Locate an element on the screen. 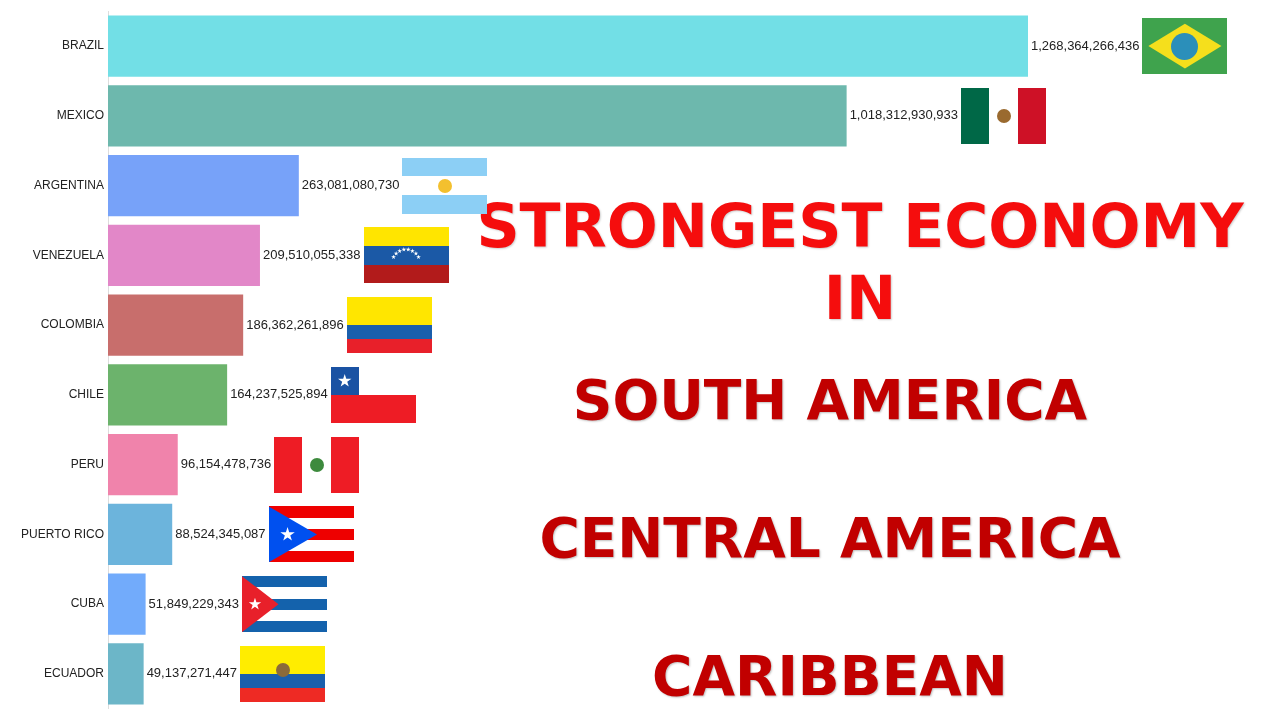  text: STRONGEST ECONOMY IN is located at coordinates (860, 262).